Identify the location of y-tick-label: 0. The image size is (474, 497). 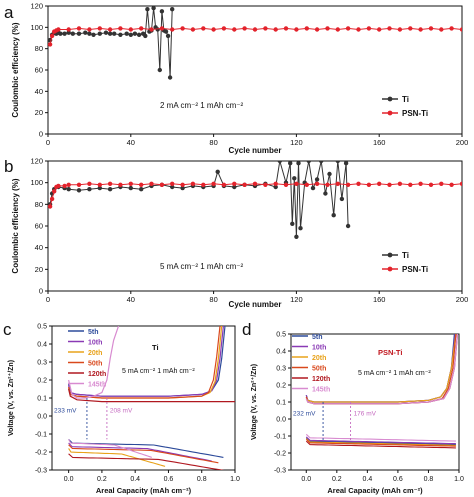
(41, 134).